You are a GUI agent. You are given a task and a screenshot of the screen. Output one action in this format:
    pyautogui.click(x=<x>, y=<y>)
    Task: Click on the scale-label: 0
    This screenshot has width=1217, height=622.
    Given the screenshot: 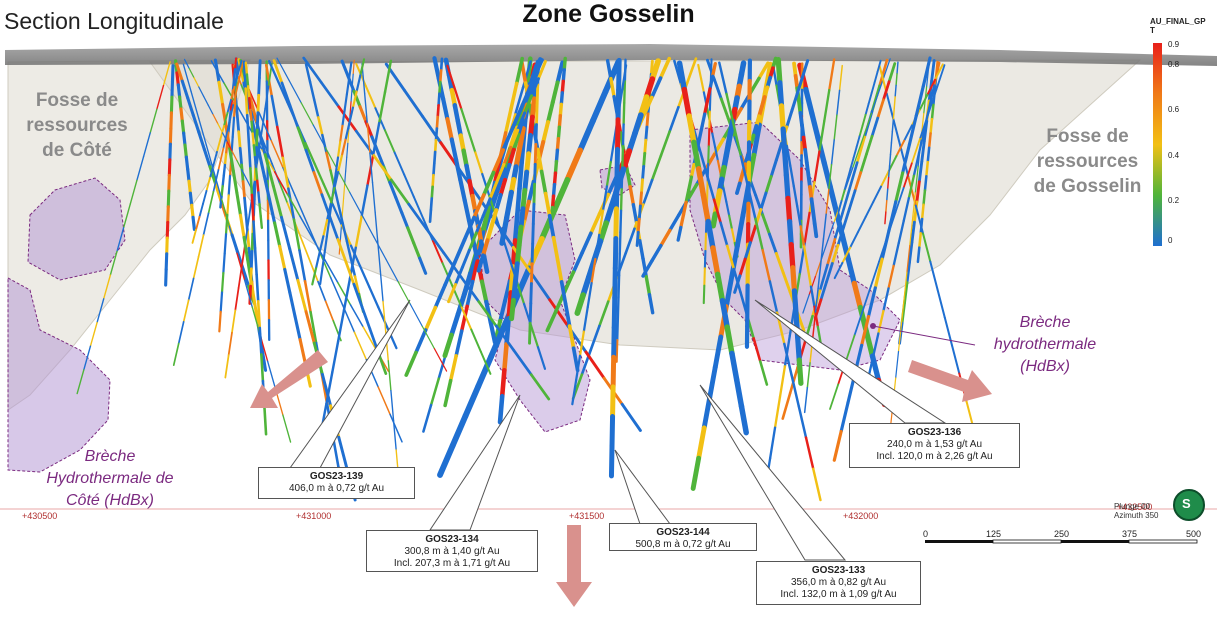 What is the action you would take?
    pyautogui.click(x=925, y=534)
    